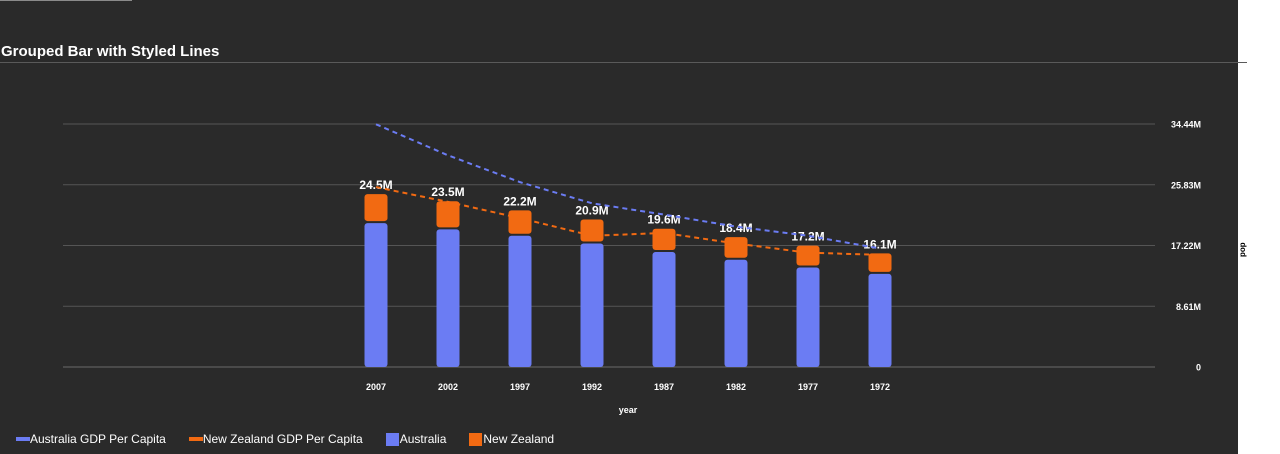 Image resolution: width=1280 pixels, height=454 pixels. Describe the element at coordinates (423, 439) in the screenshot. I see `legend-label: Australia` at that location.